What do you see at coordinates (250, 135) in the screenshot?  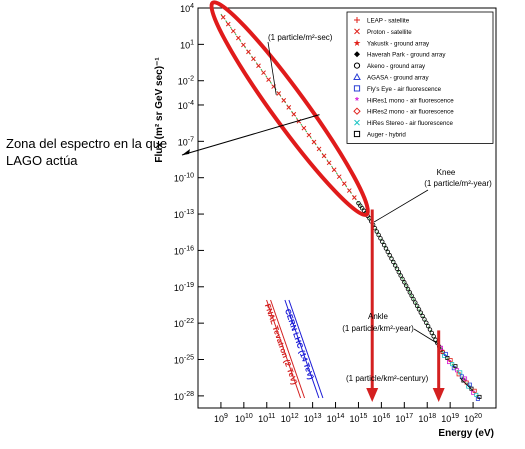 I see `lago-pointer-line` at bounding box center [250, 135].